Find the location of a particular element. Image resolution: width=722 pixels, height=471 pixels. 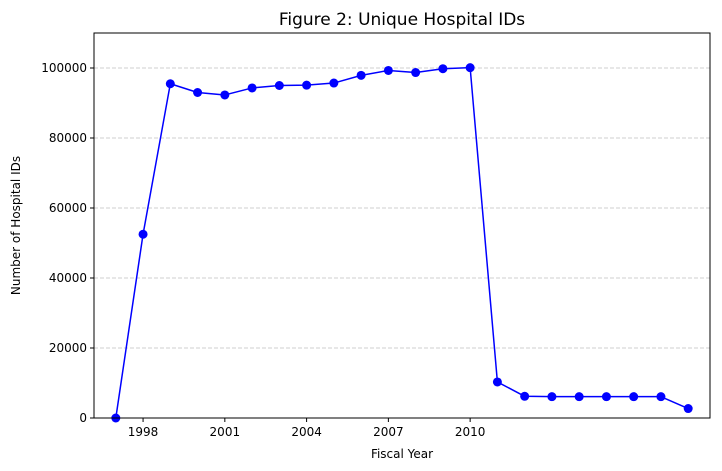

x-tick-label: 1998 is located at coordinates (143, 432).